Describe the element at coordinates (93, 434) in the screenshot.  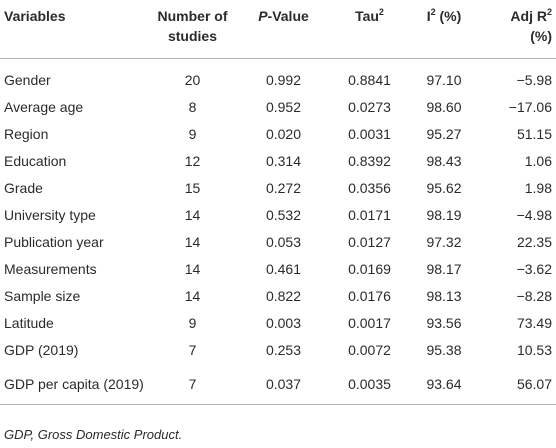
I see `footnote: GDP, Gross Domestic Product.` at that location.